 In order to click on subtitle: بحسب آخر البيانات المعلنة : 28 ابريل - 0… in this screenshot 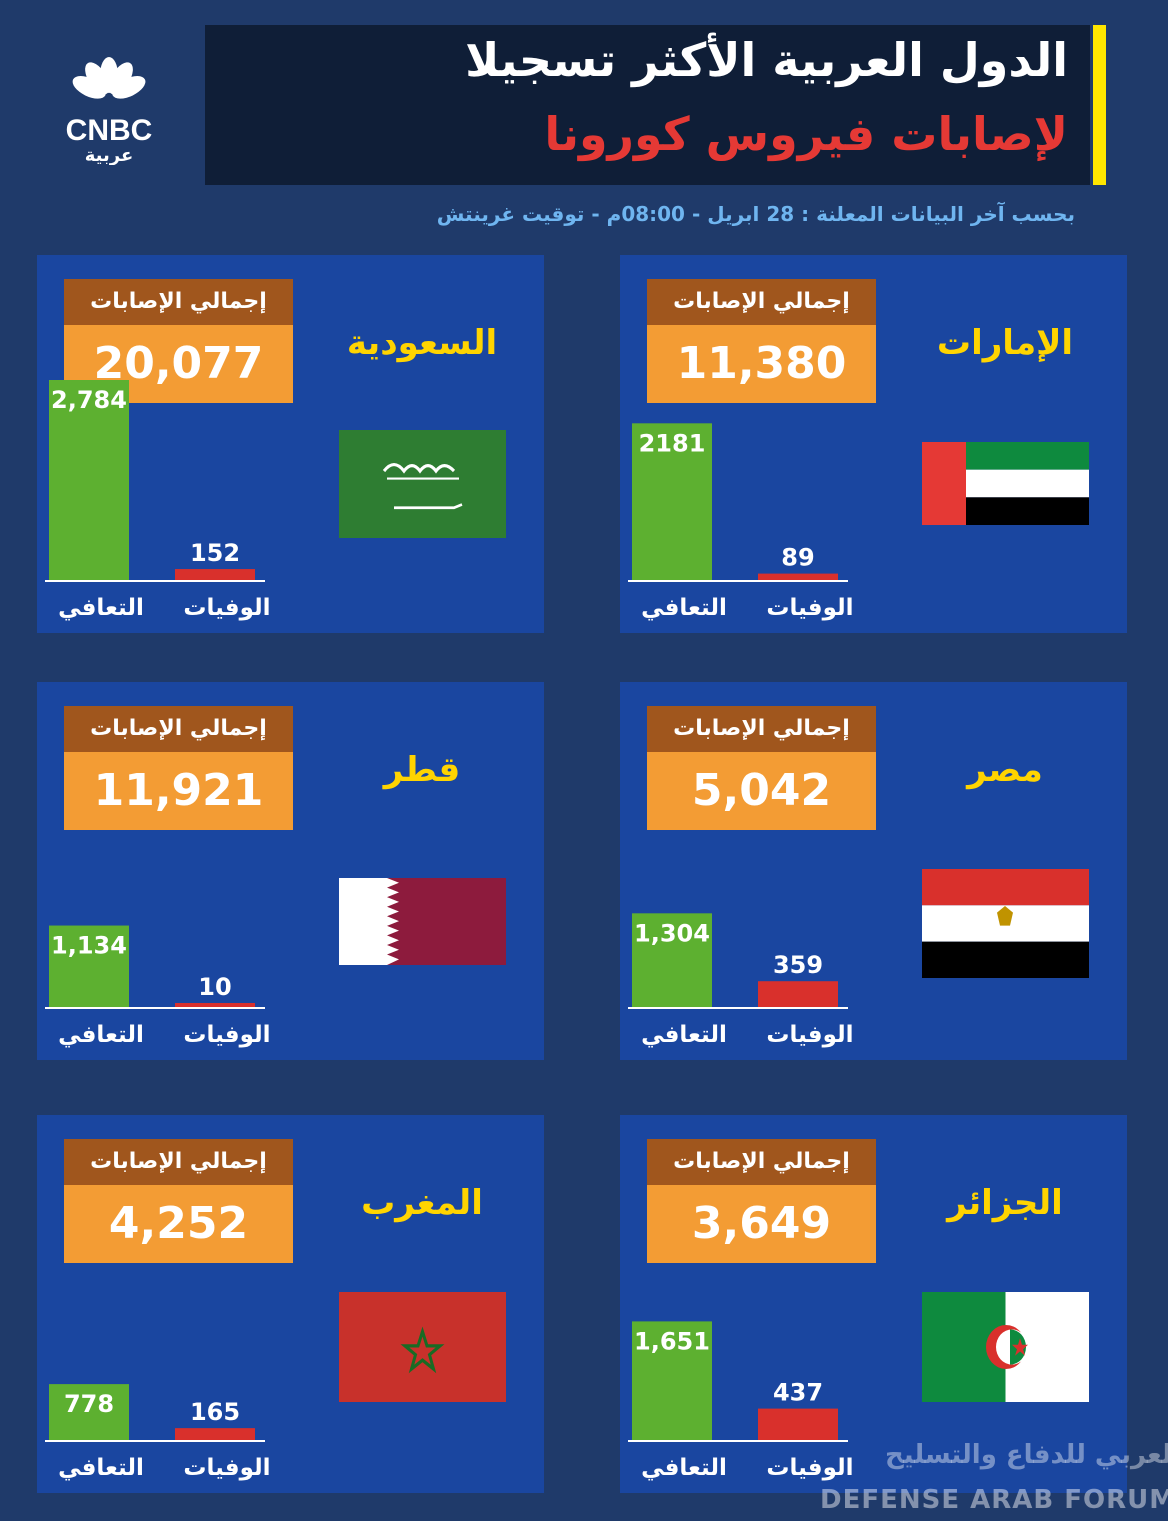, I will do `click(755, 214)`.